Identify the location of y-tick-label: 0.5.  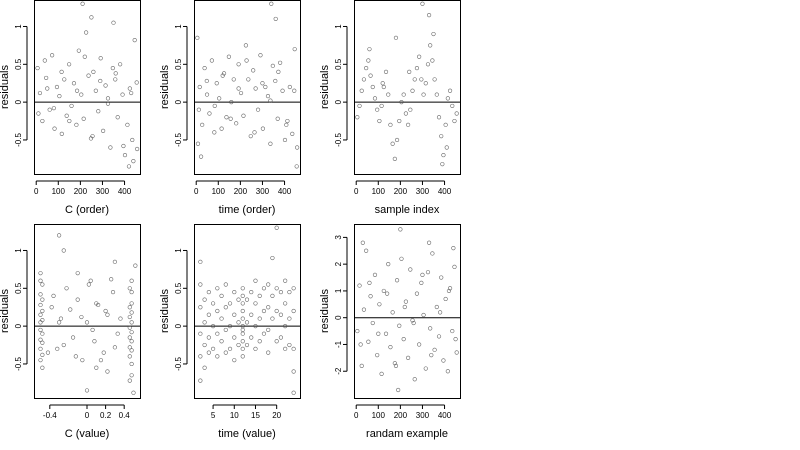
(178, 64).